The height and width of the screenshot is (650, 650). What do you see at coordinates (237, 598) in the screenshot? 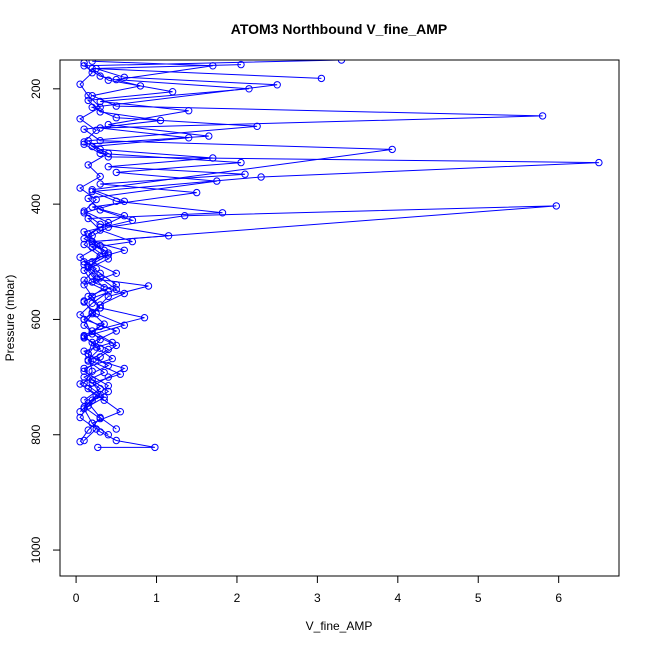
I see `x-tick-label: 2` at bounding box center [237, 598].